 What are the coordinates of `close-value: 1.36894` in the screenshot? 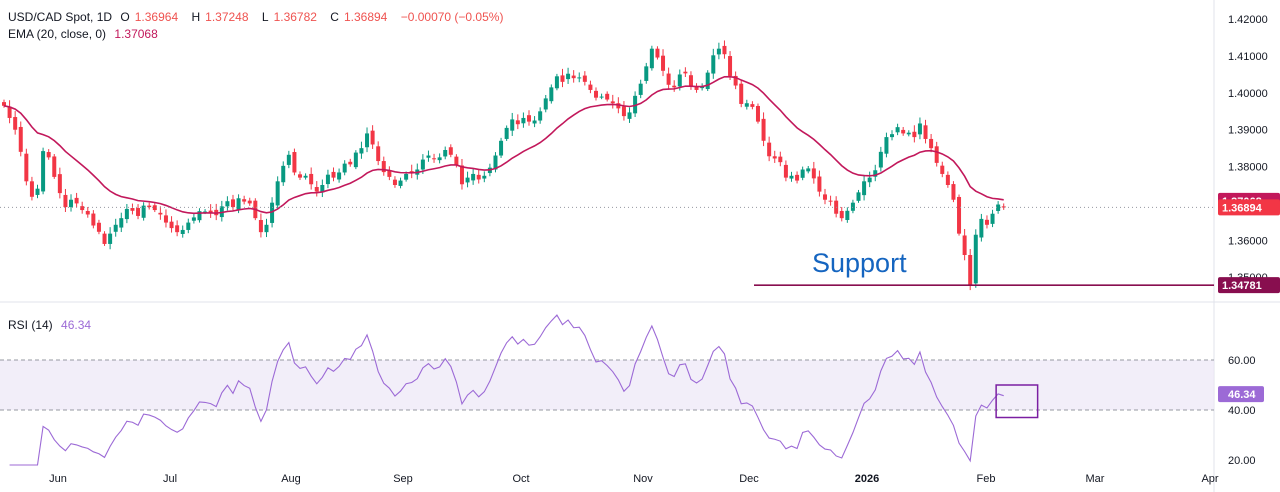 It's located at (365, 17).